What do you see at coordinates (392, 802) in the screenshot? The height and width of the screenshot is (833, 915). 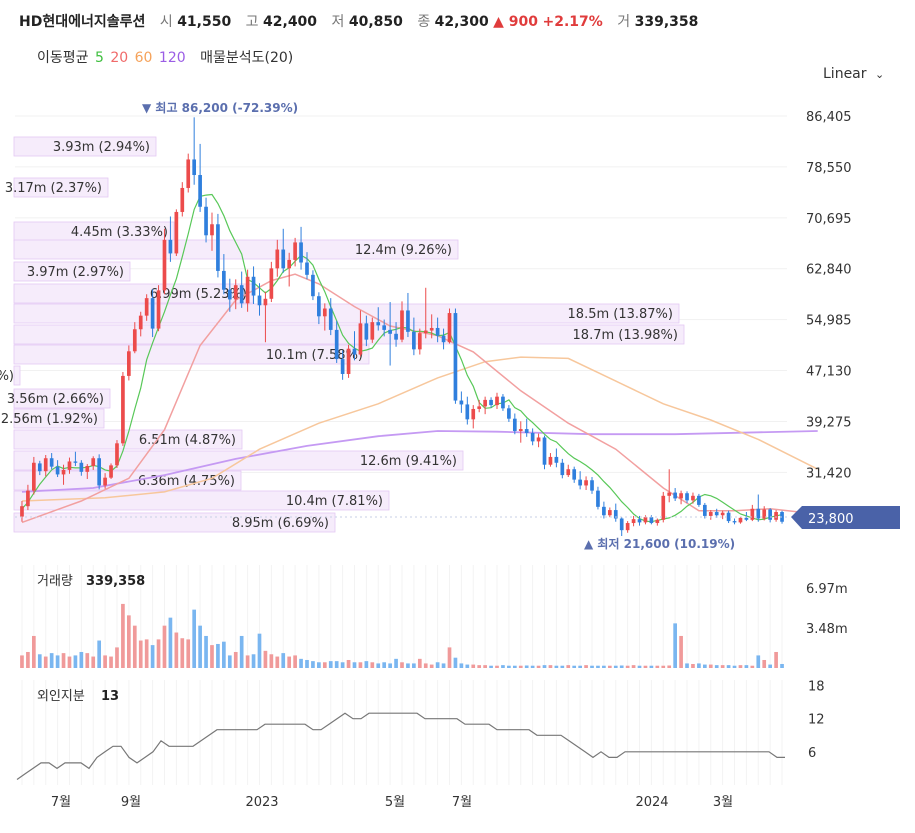 I see `x-axis: 7월 9월 2023 5월 7월 2024 3월` at bounding box center [392, 802].